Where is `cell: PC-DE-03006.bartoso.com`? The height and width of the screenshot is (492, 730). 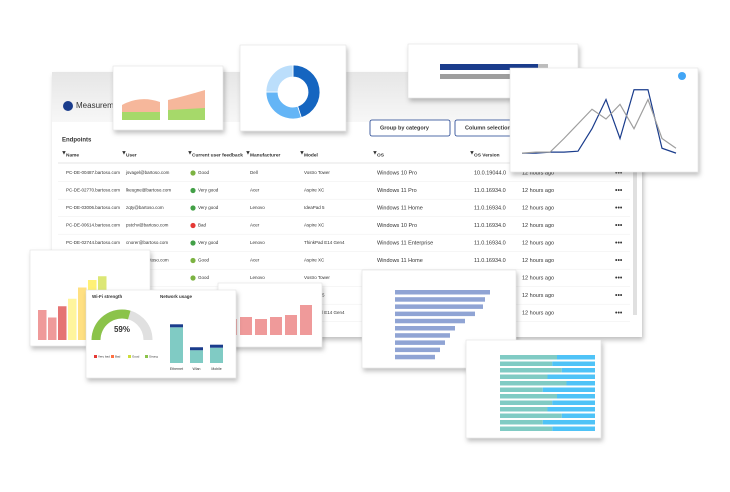
cell: PC-DE-03006.bartoso.com is located at coordinates (93, 207).